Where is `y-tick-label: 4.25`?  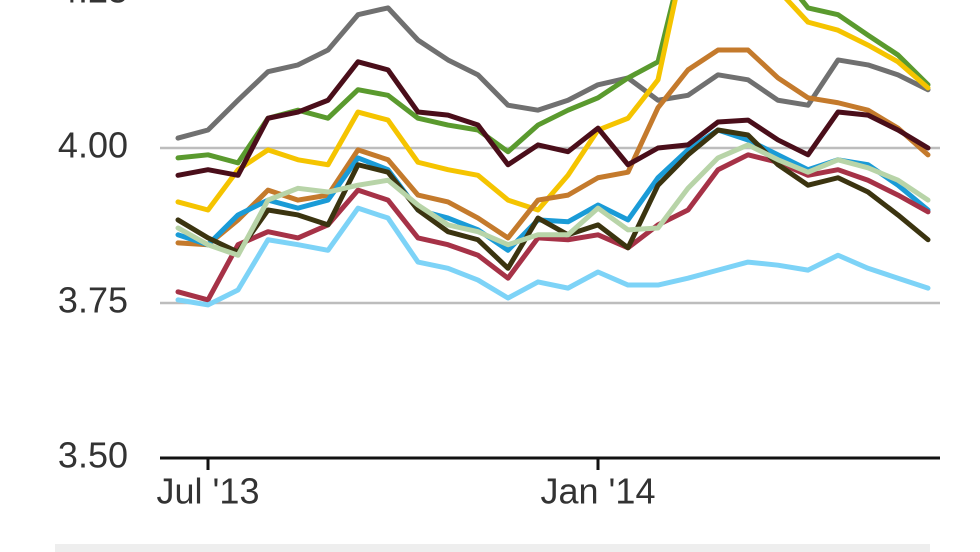
y-tick-label: 4.25 is located at coordinates (93, 5).